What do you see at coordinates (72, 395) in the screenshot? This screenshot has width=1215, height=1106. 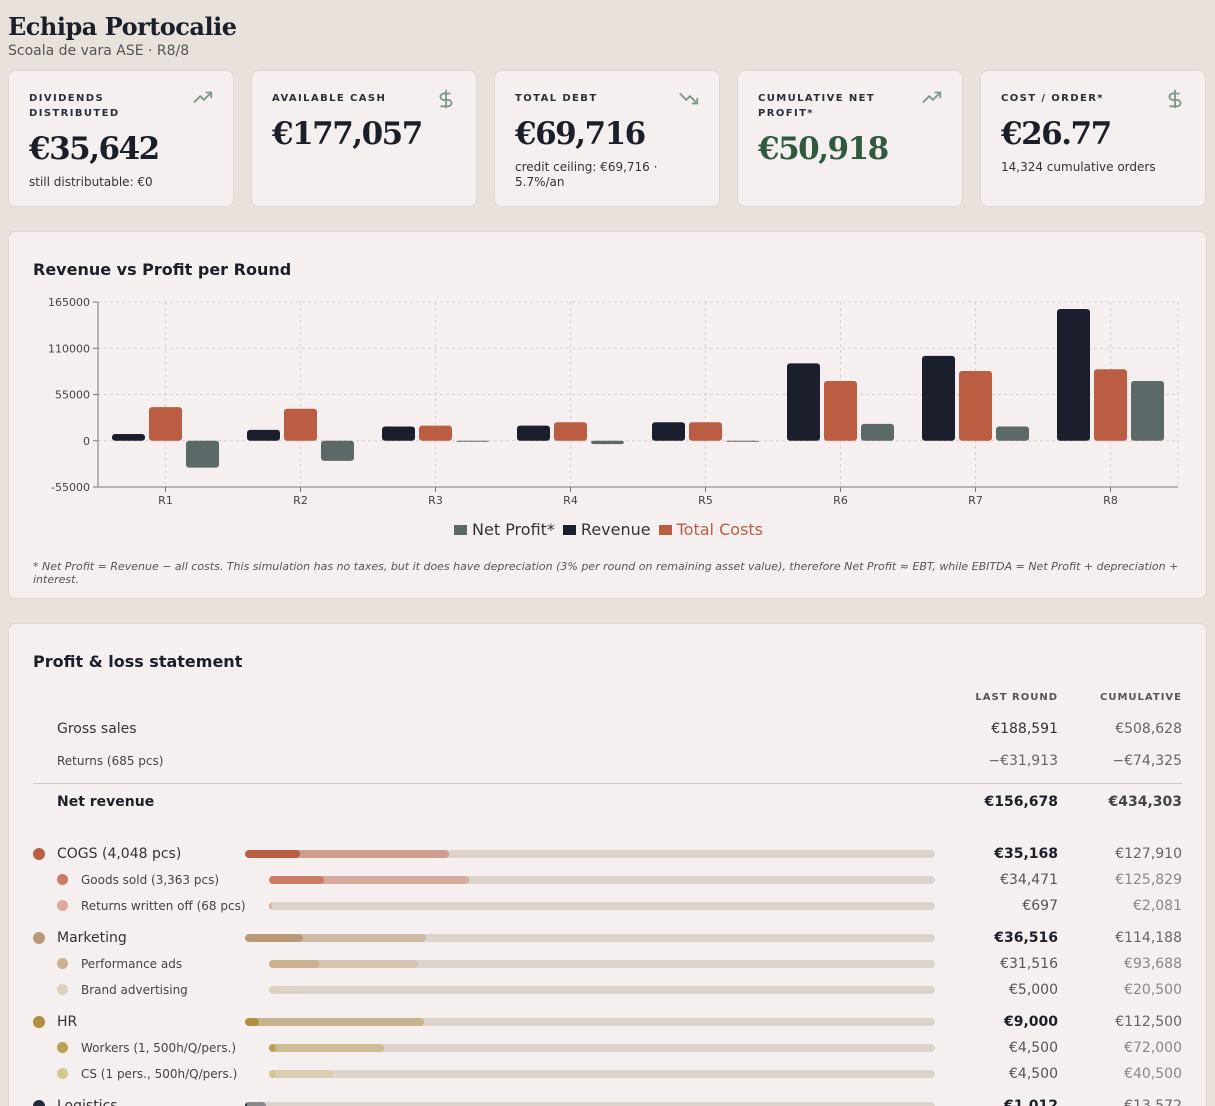 I see `y-tick-label: 55000` at bounding box center [72, 395].